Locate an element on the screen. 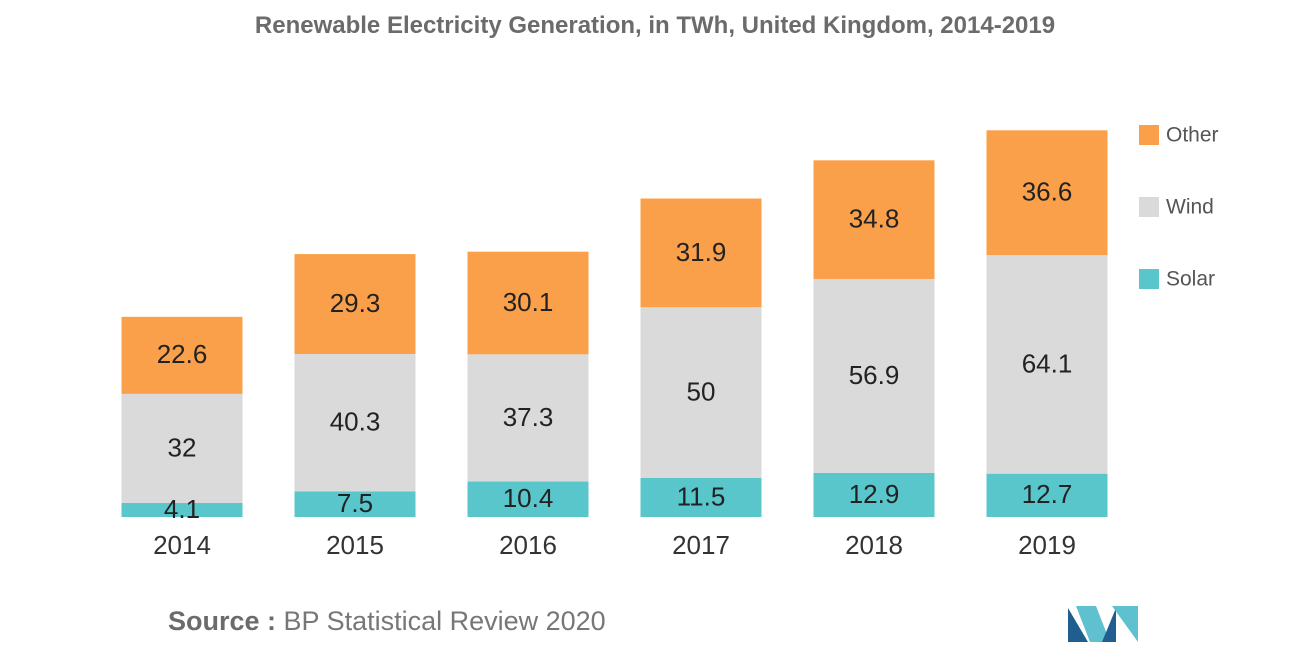 The height and width of the screenshot is (655, 1310). bar-wind-2018 is located at coordinates (874, 376).